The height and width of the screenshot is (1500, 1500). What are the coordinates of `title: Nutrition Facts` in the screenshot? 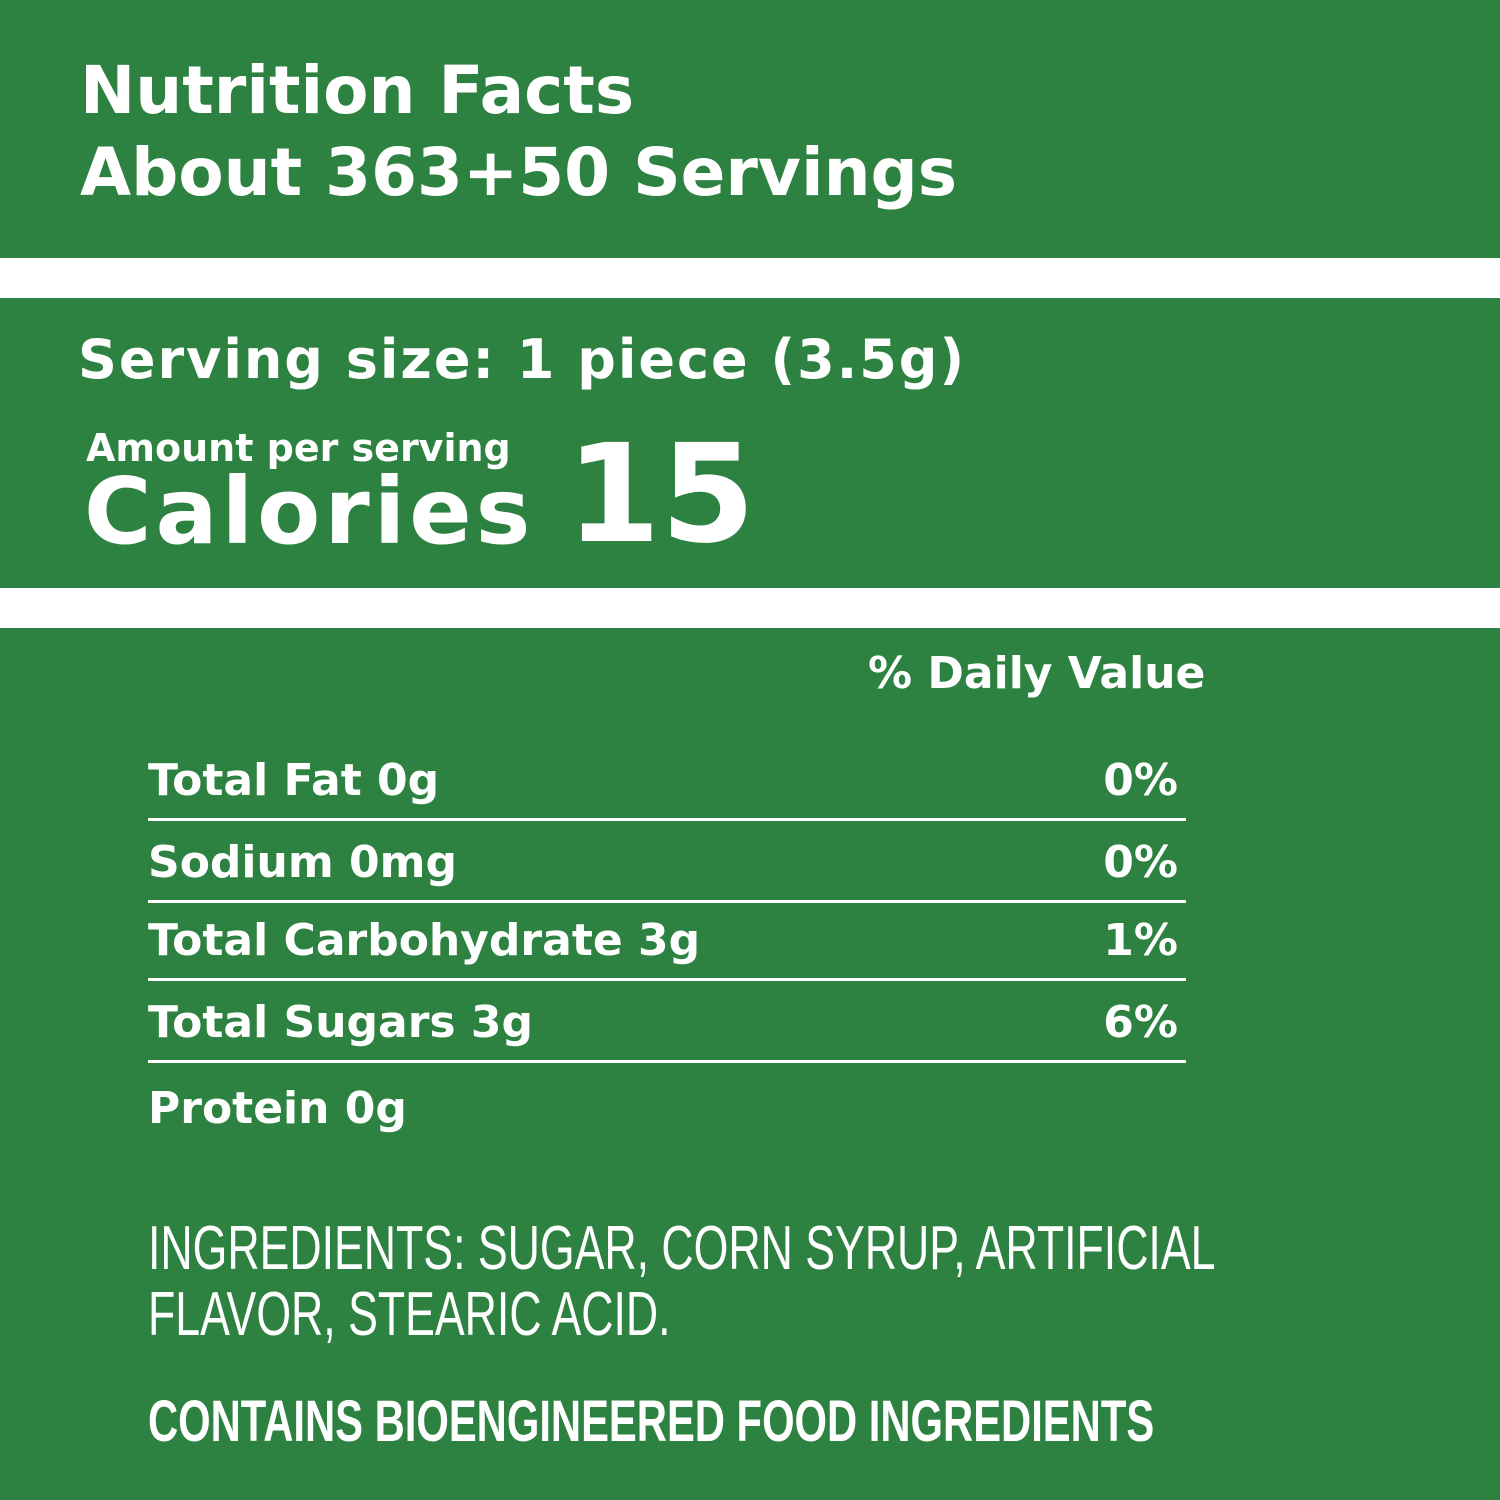 It's located at (357, 90).